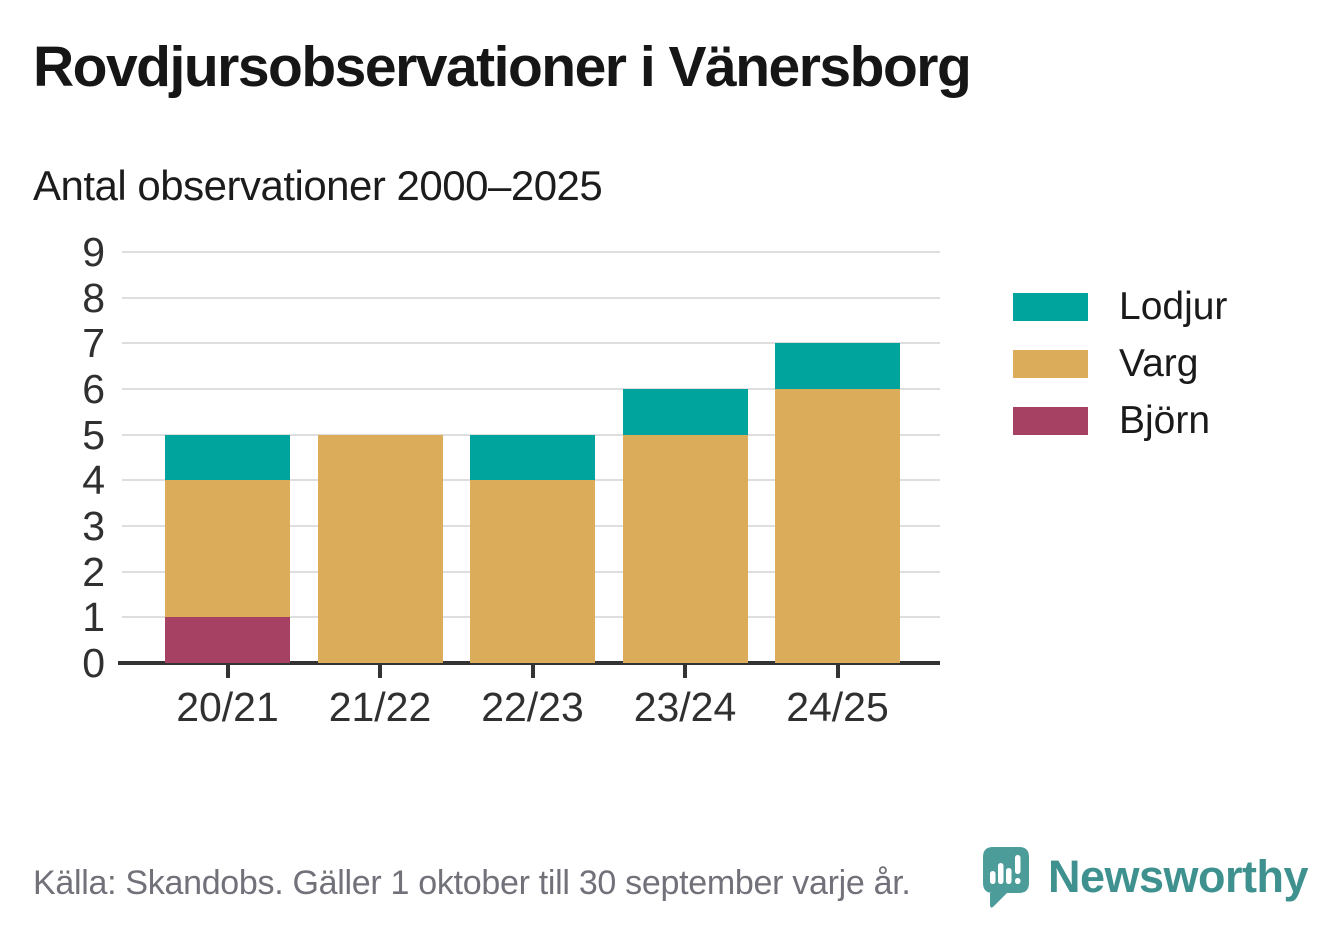  Describe the element at coordinates (93, 434) in the screenshot. I see `y-axis-tick-label: 5` at that location.